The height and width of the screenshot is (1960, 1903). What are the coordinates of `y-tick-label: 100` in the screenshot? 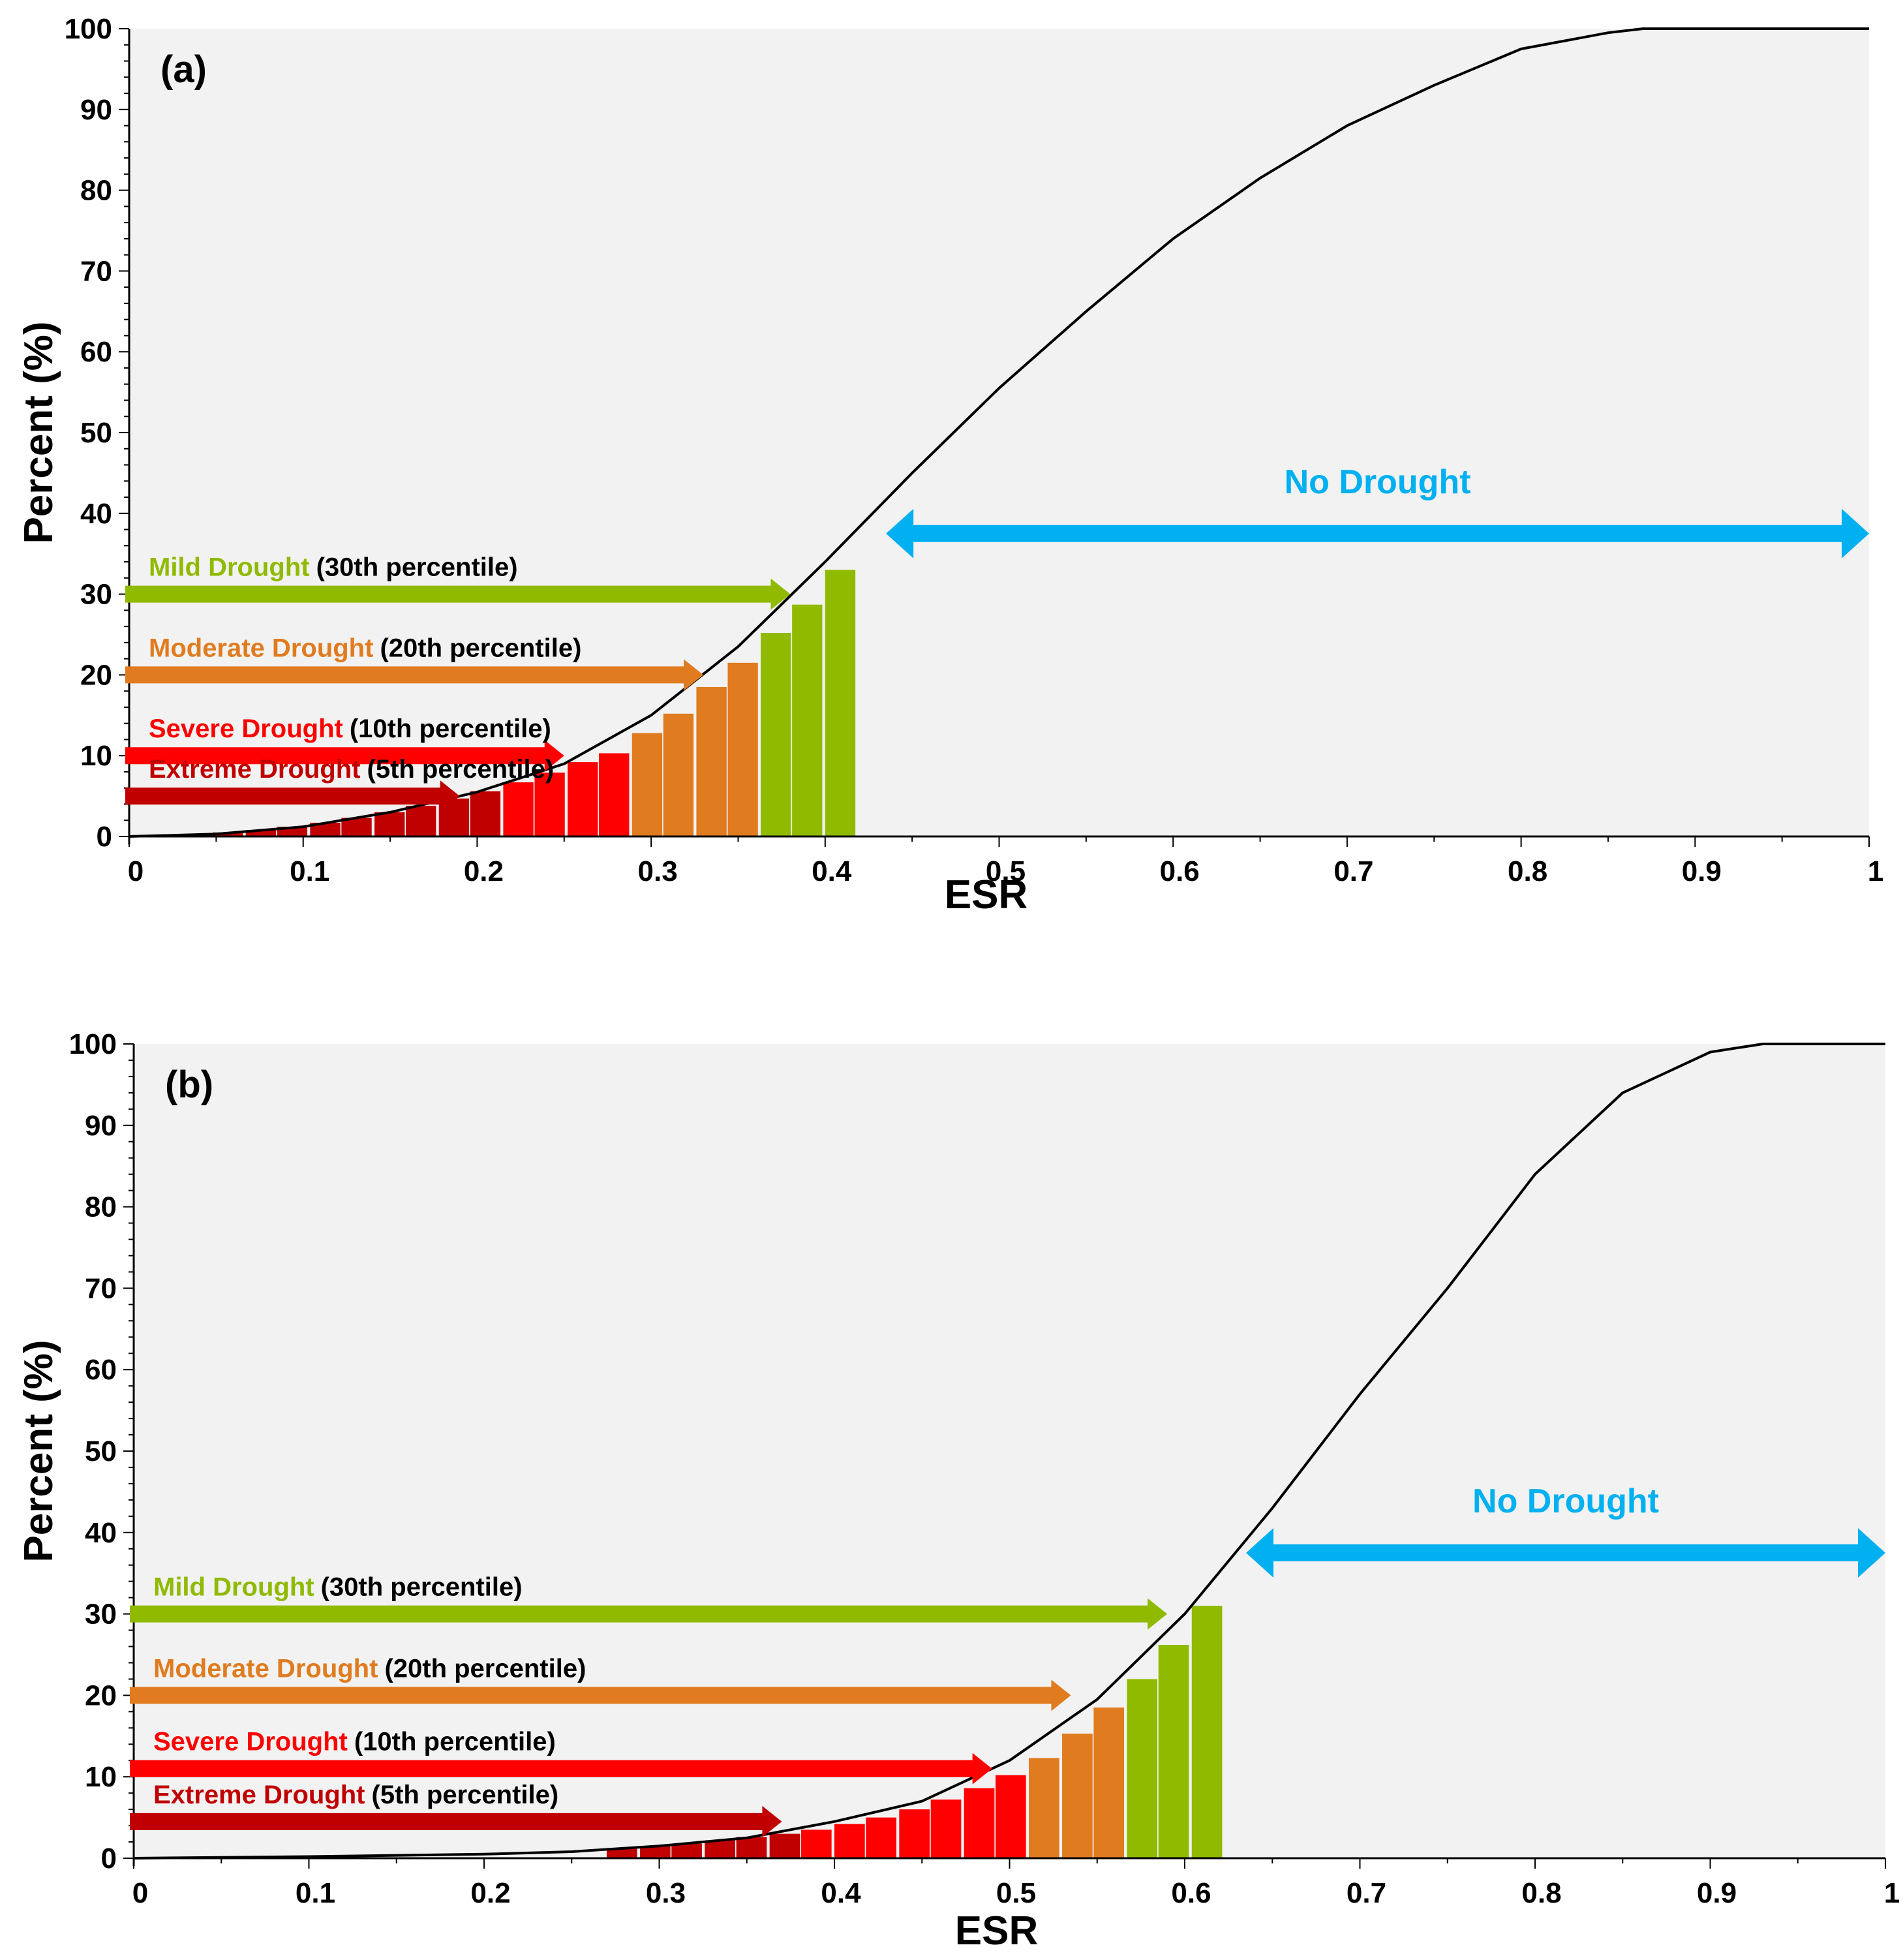 It's located at (89, 29).